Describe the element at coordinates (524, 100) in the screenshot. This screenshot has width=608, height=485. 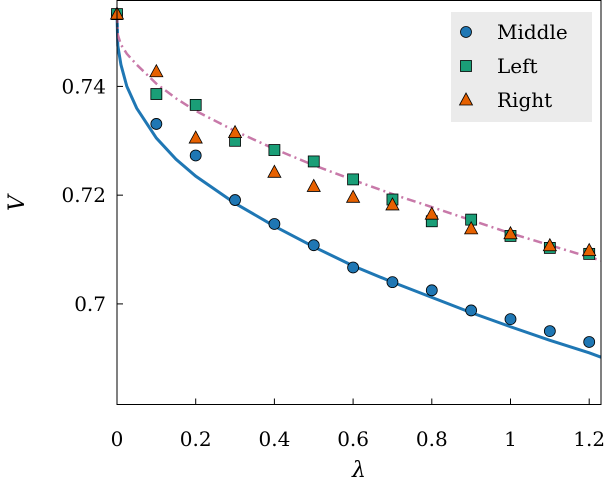
I see `legend-label: Right` at that location.